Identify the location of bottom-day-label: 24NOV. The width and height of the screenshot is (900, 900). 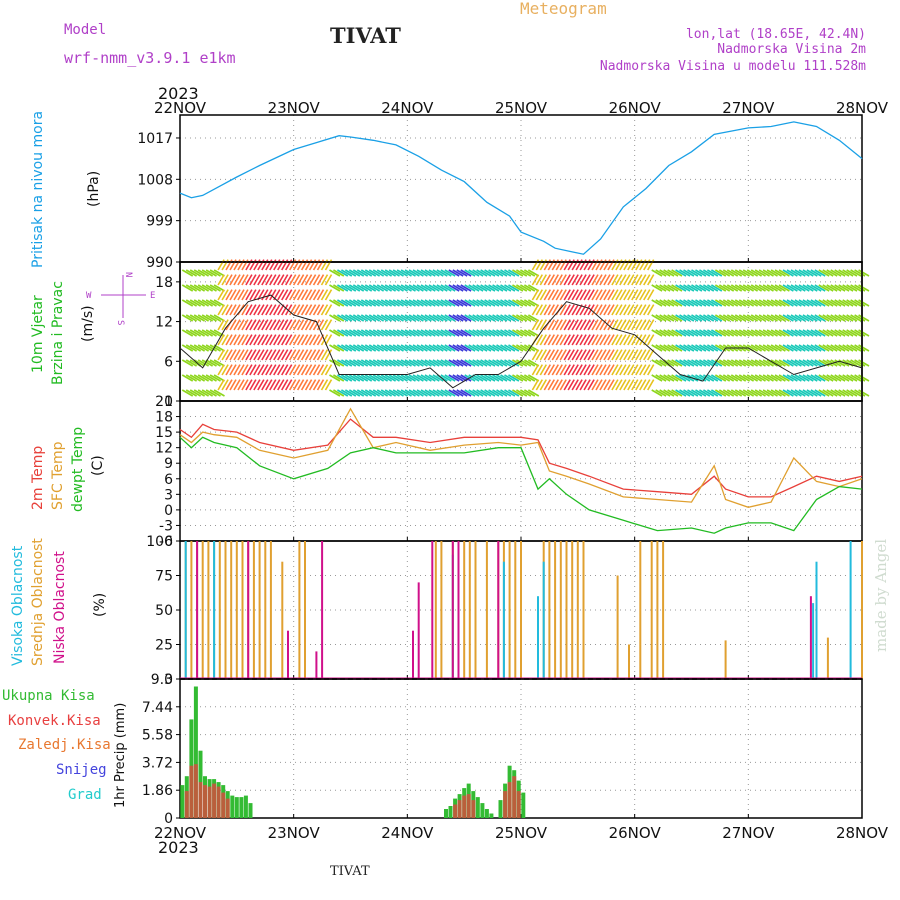
(407, 833).